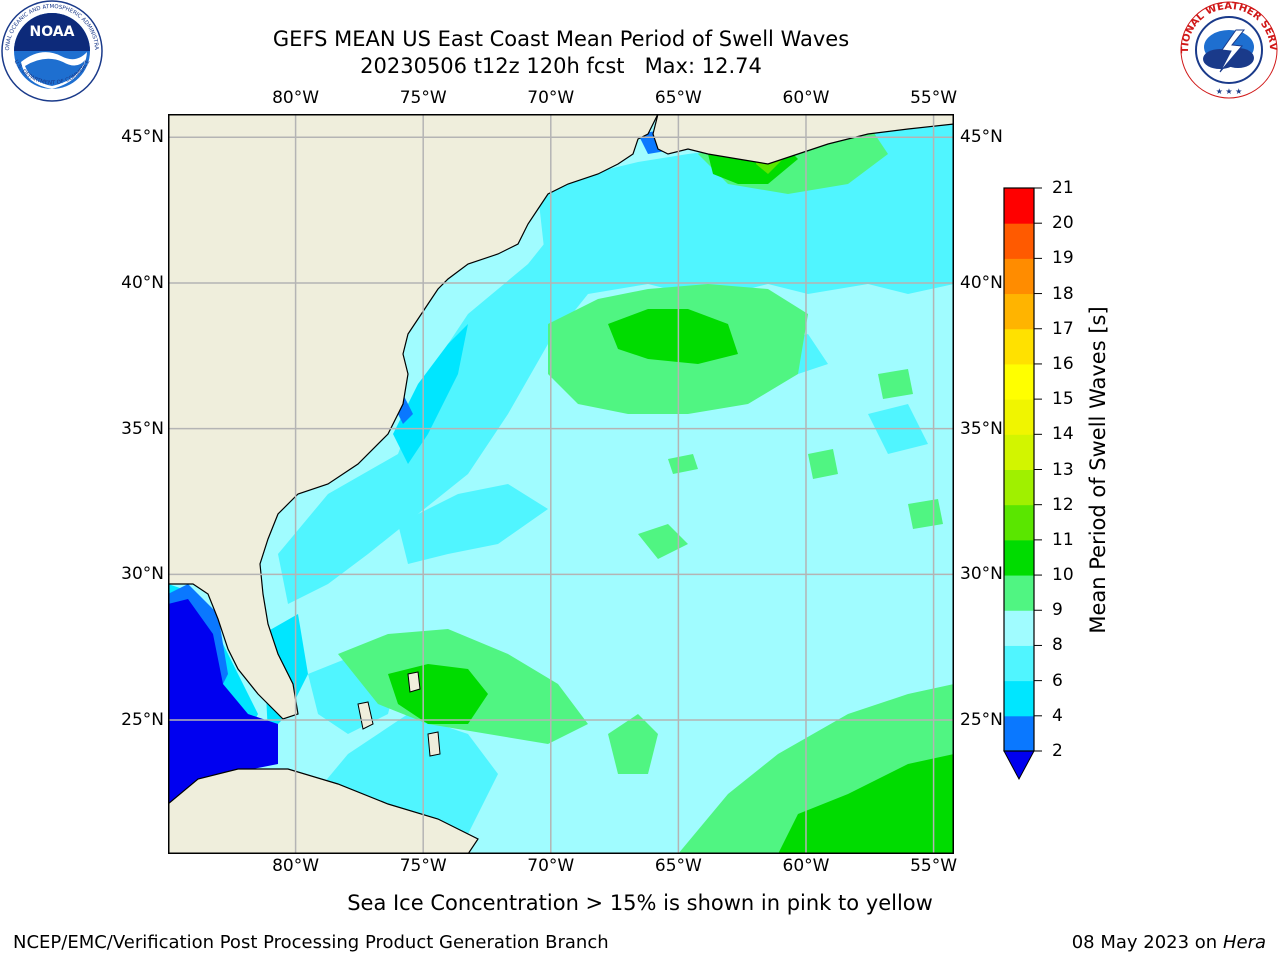 This screenshot has width=1280, height=960. I want to click on datestamp-host: Hera, so click(1244, 942).